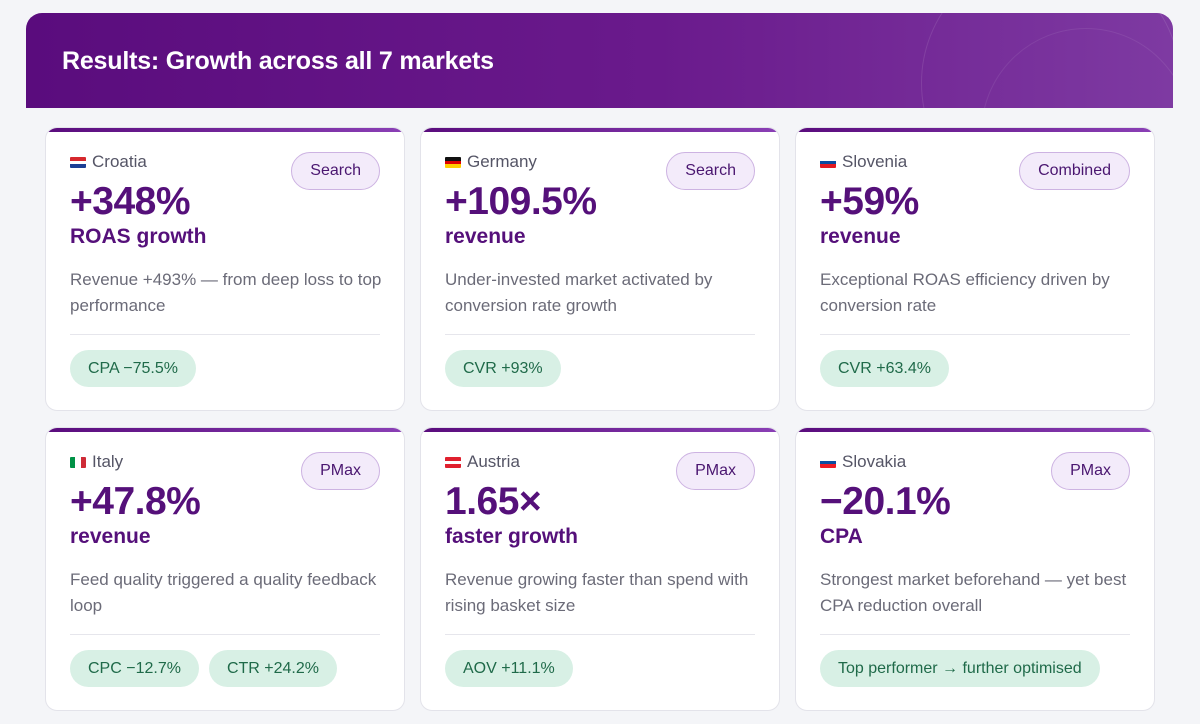  I want to click on metric-label: faster growth, so click(512, 536).